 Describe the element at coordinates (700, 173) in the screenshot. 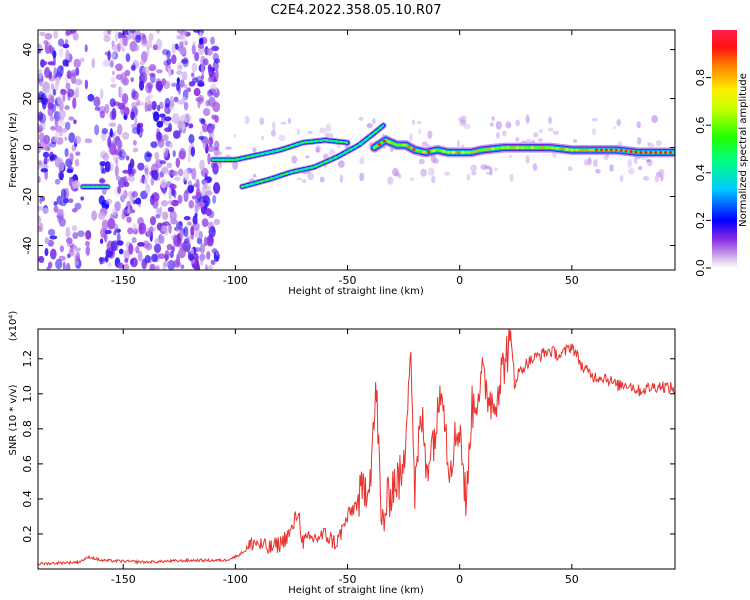

I see `colorbar-tick-label: 0.4` at that location.